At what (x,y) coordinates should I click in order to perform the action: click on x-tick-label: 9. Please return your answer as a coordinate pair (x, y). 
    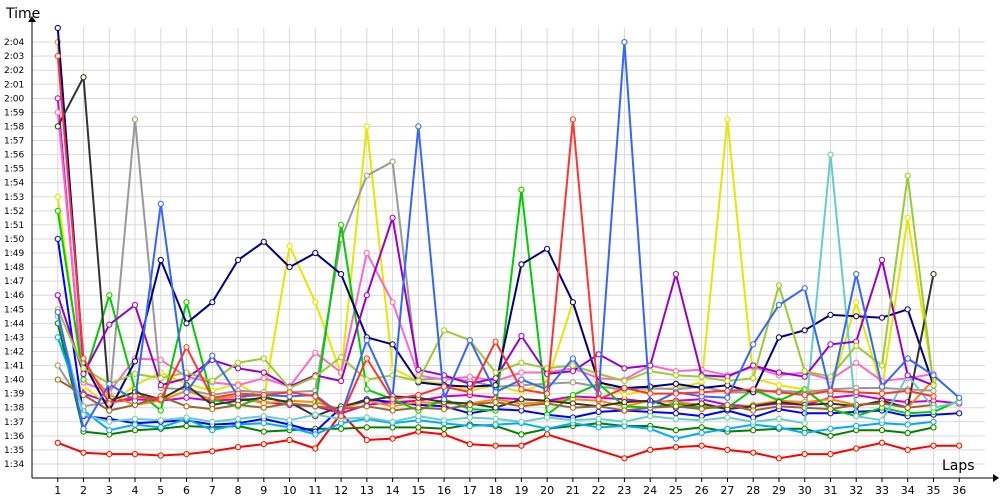
    Looking at the image, I should click on (263, 490).